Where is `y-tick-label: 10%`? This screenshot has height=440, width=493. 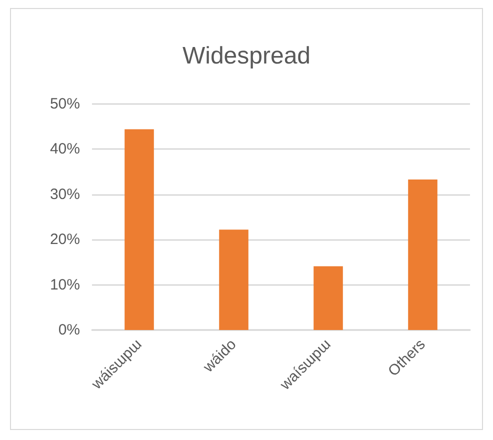 y-tick-label: 10% is located at coordinates (65, 285).